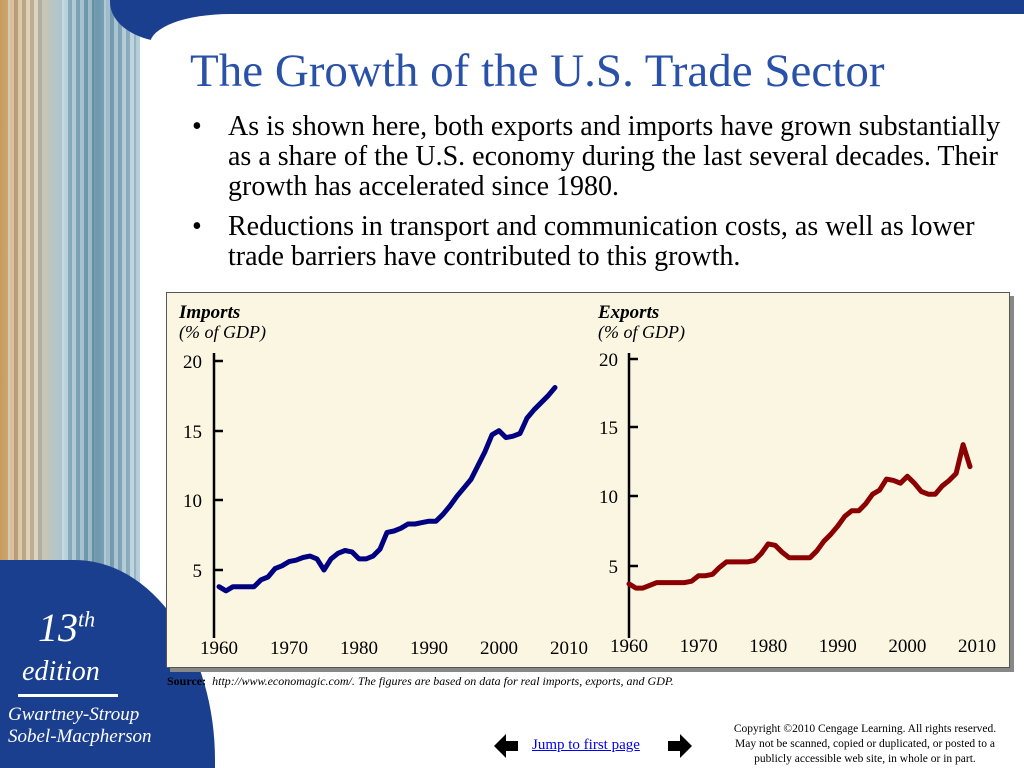 The image size is (1024, 768). Describe the element at coordinates (68, 695) in the screenshot. I see `edition-divider` at that location.